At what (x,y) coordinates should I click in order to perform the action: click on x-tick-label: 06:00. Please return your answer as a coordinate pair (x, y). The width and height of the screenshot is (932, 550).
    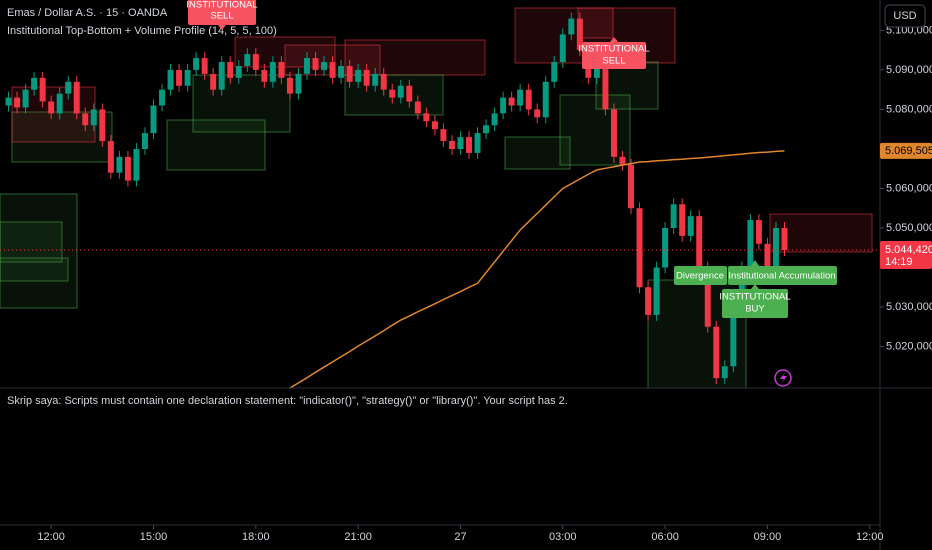
    Looking at the image, I should click on (665, 537).